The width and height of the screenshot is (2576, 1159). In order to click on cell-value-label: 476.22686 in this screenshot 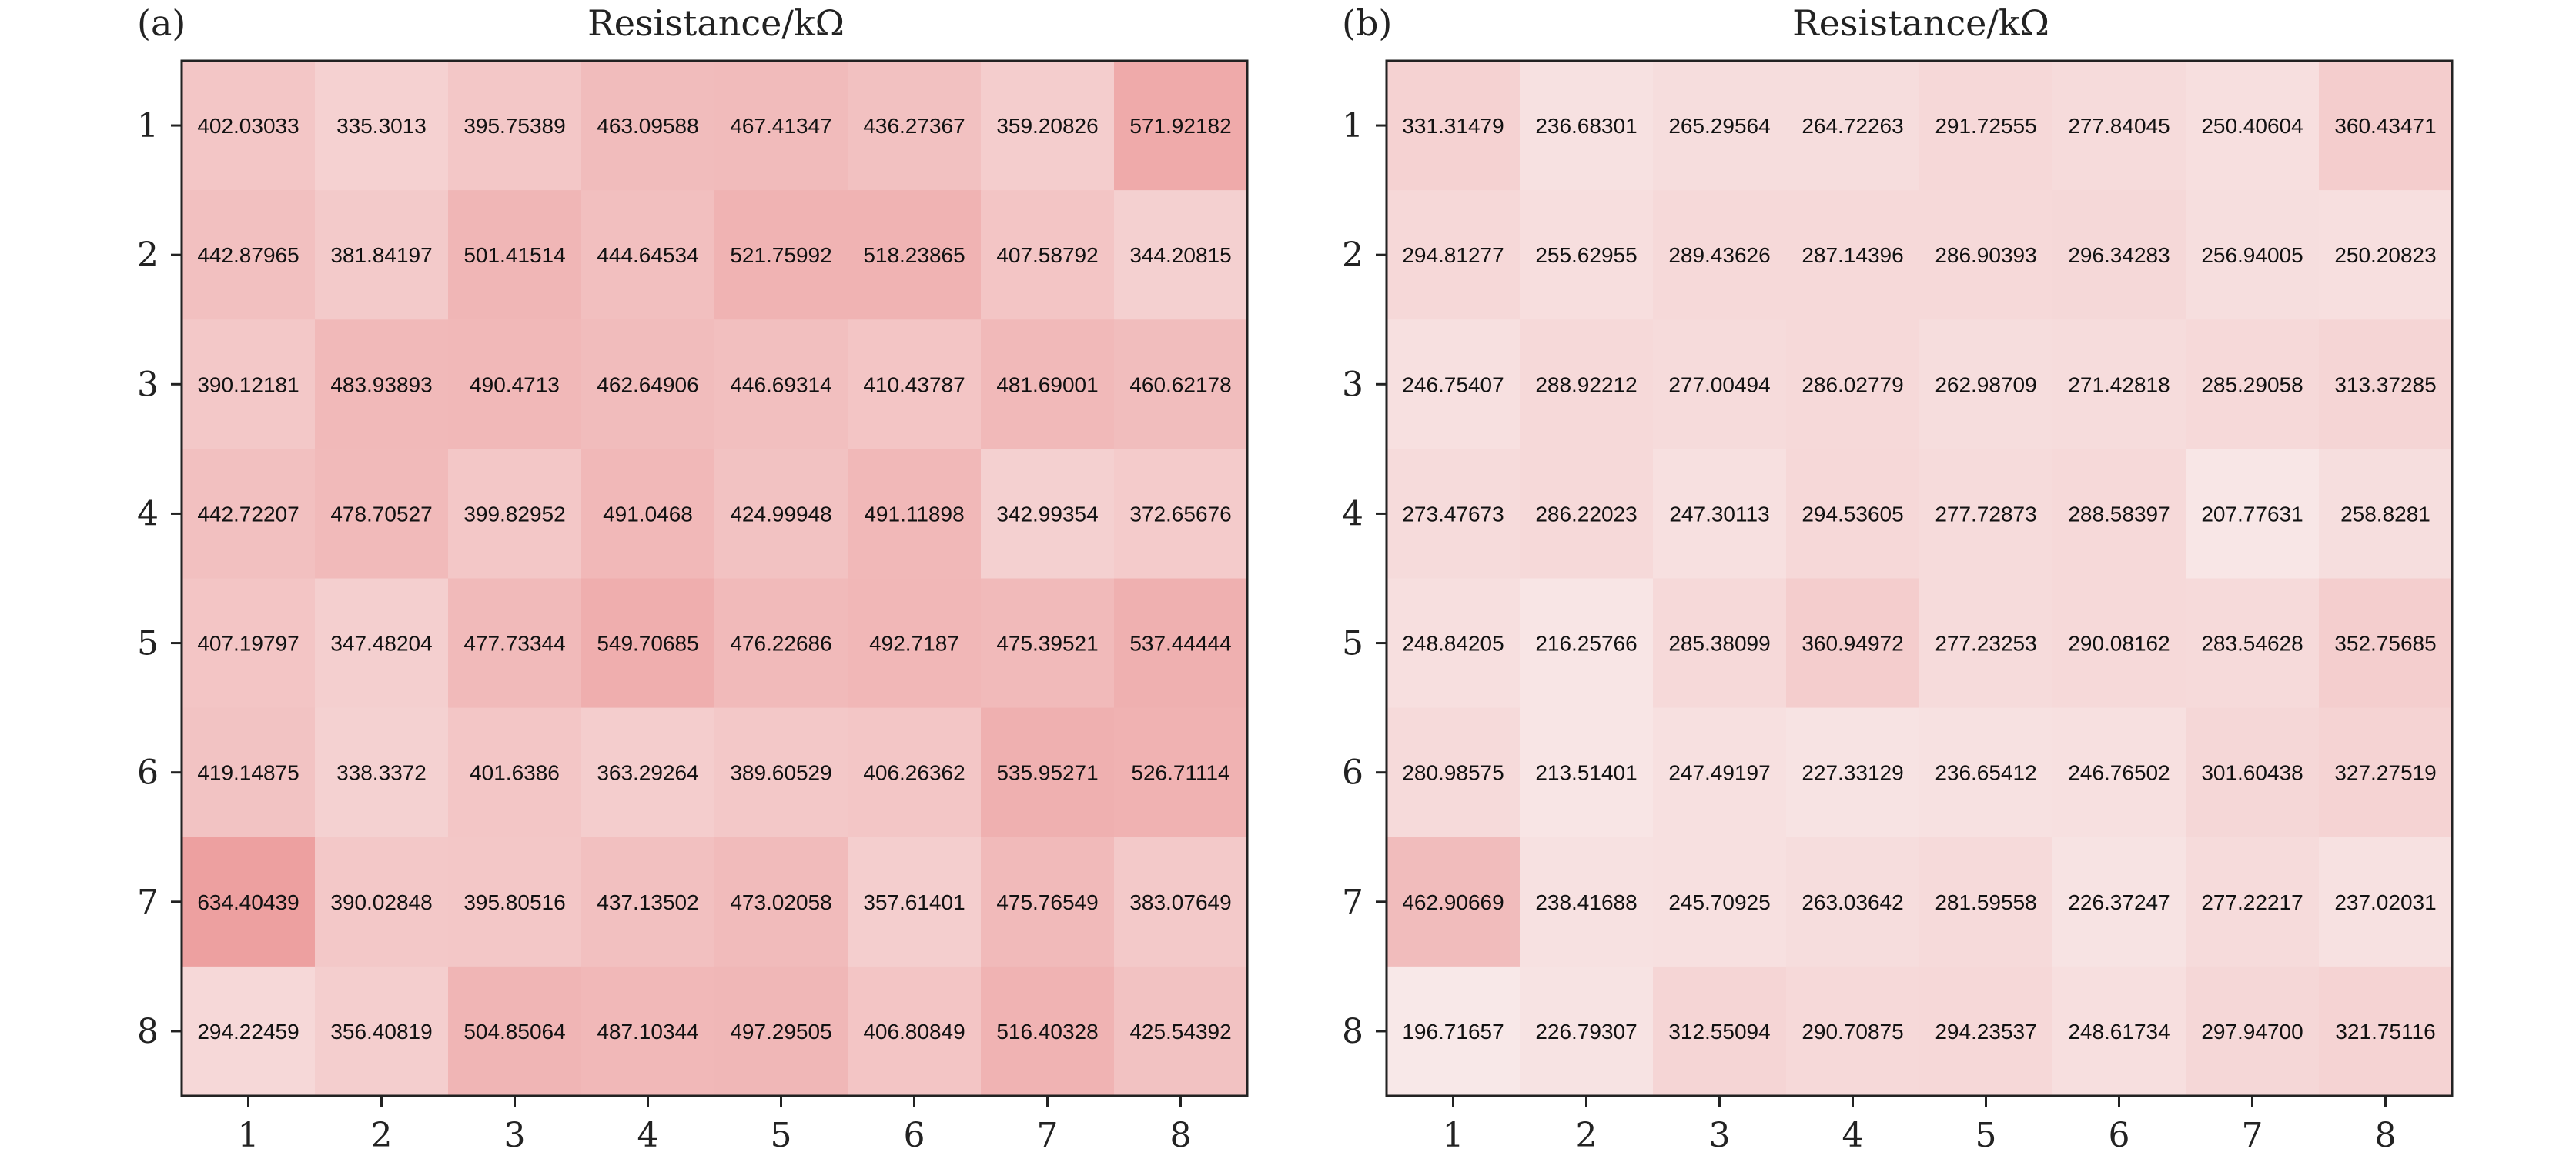, I will do `click(781, 644)`.